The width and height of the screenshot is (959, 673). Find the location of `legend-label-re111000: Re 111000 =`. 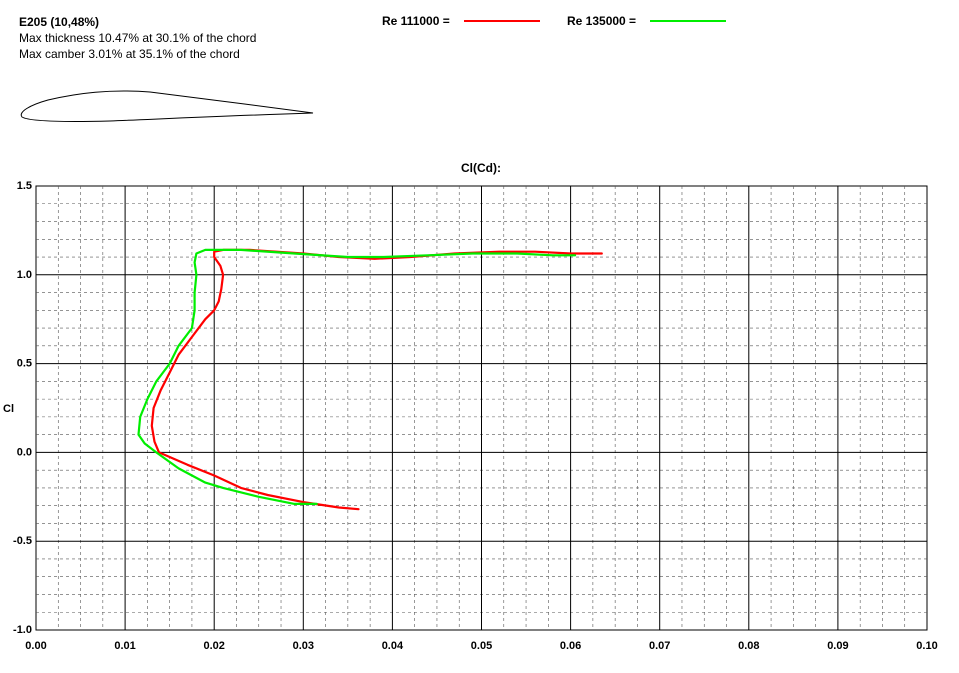

legend-label-re111000: Re 111000 = is located at coordinates (416, 21).